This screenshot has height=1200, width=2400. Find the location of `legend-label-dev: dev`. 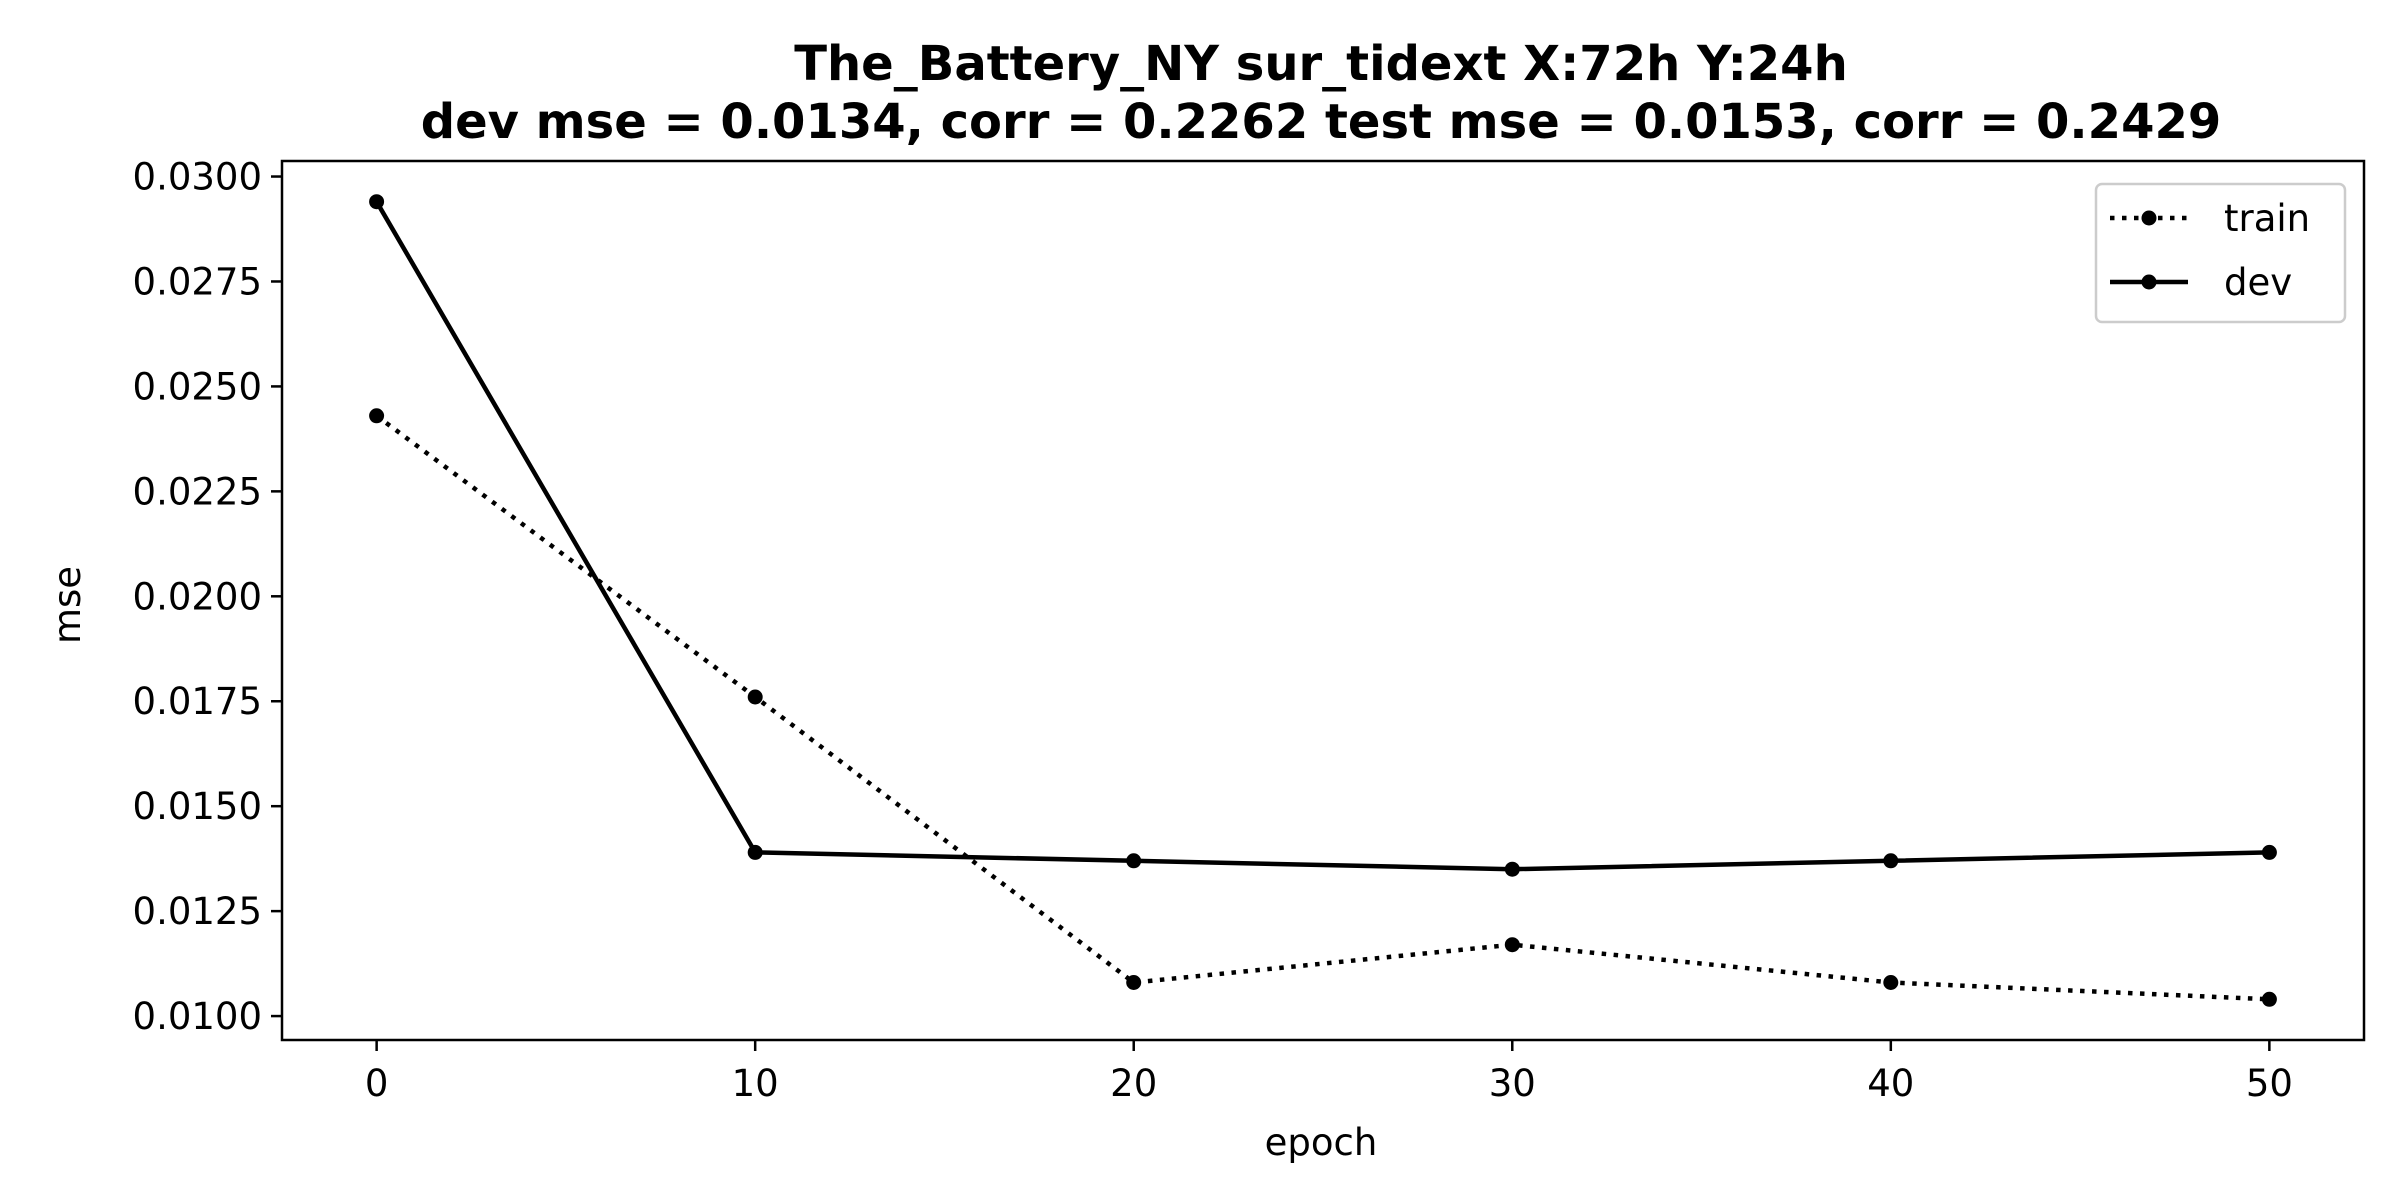

legend-label-dev: dev is located at coordinates (2258, 282).